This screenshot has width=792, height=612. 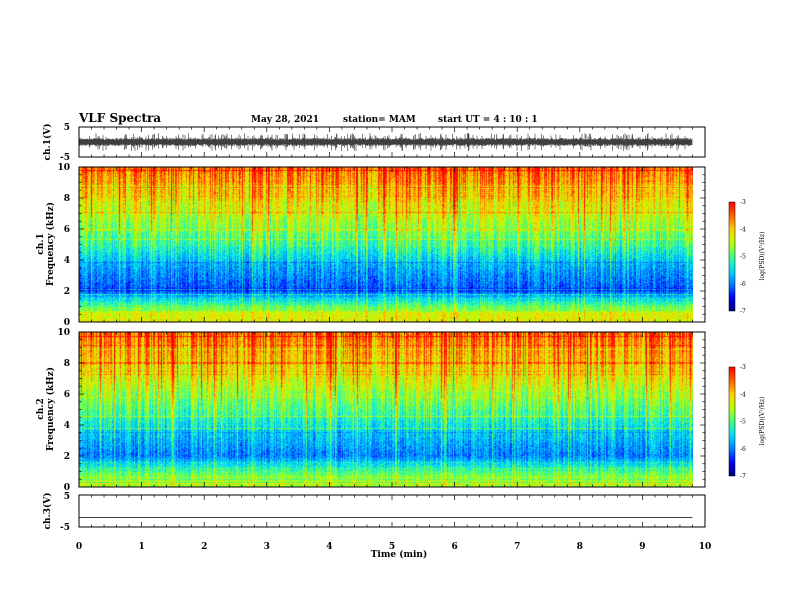 I want to click on waveform-ch1-line, so click(x=385, y=142).